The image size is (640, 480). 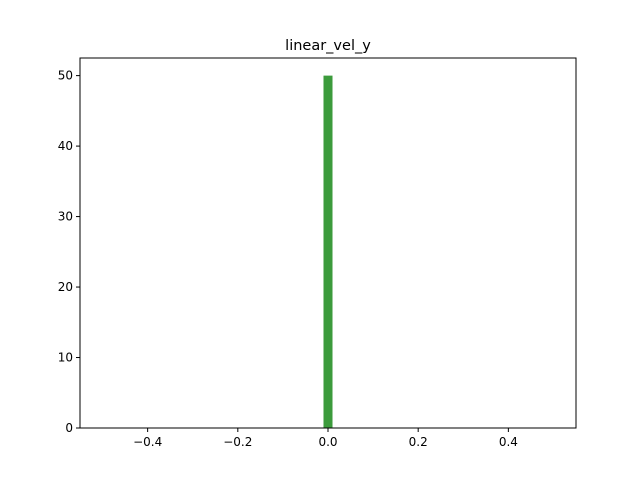 What do you see at coordinates (65, 358) in the screenshot?
I see `y-tick-label: 10` at bounding box center [65, 358].